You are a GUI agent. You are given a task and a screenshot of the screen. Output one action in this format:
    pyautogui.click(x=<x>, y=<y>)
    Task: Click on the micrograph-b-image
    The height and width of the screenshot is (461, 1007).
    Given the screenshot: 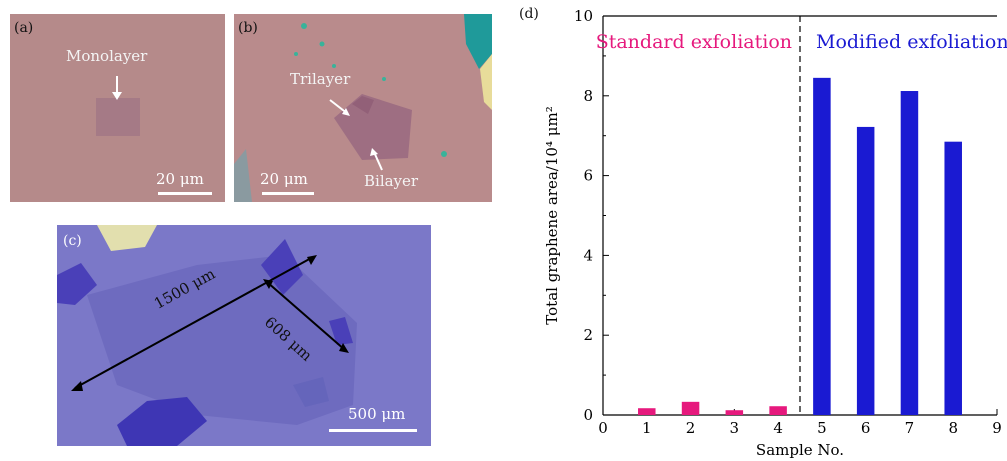 What is the action you would take?
    pyautogui.click(x=363, y=108)
    